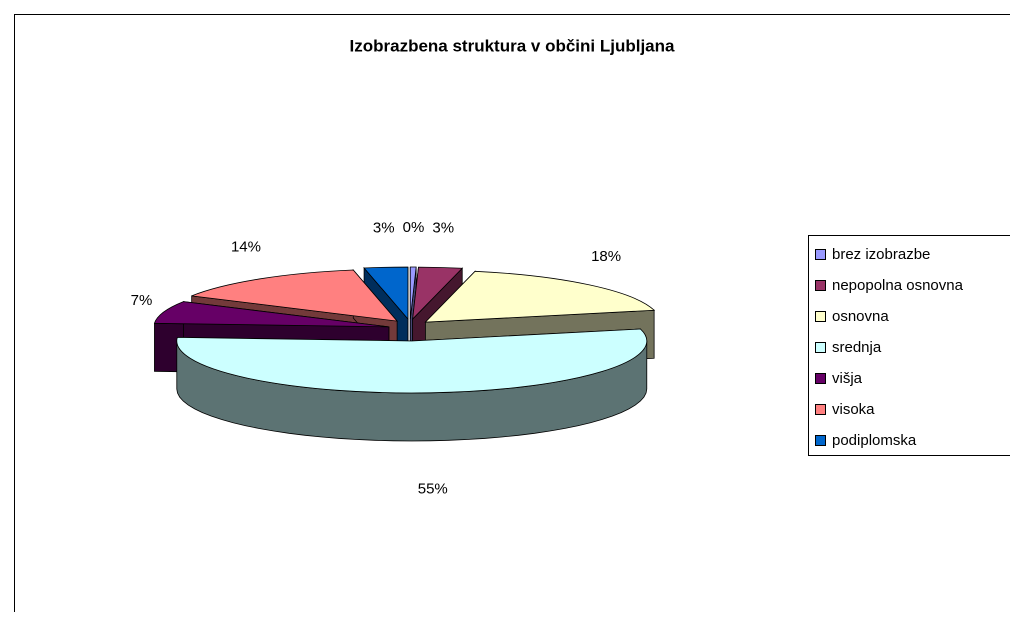 The width and height of the screenshot is (1010, 617). What do you see at coordinates (898, 285) in the screenshot?
I see `legend-label: nepopolna osnovna` at bounding box center [898, 285].